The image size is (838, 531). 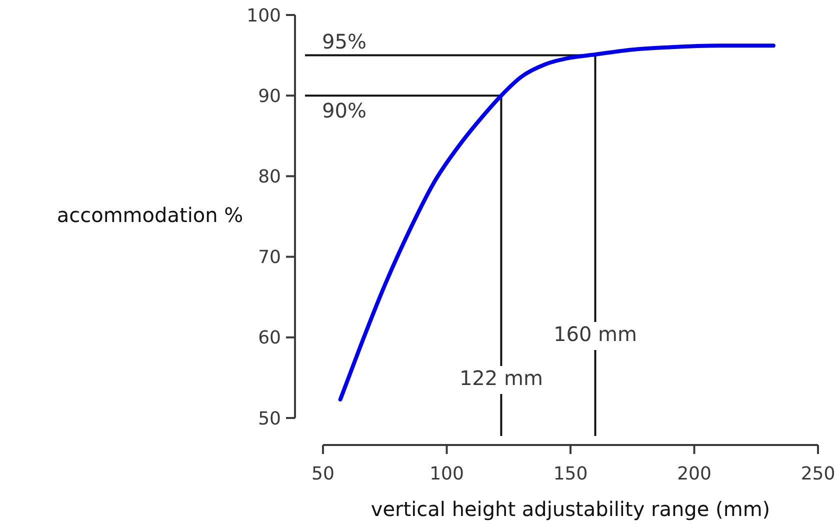 I want to click on x-tick-label: 250, so click(x=818, y=473).